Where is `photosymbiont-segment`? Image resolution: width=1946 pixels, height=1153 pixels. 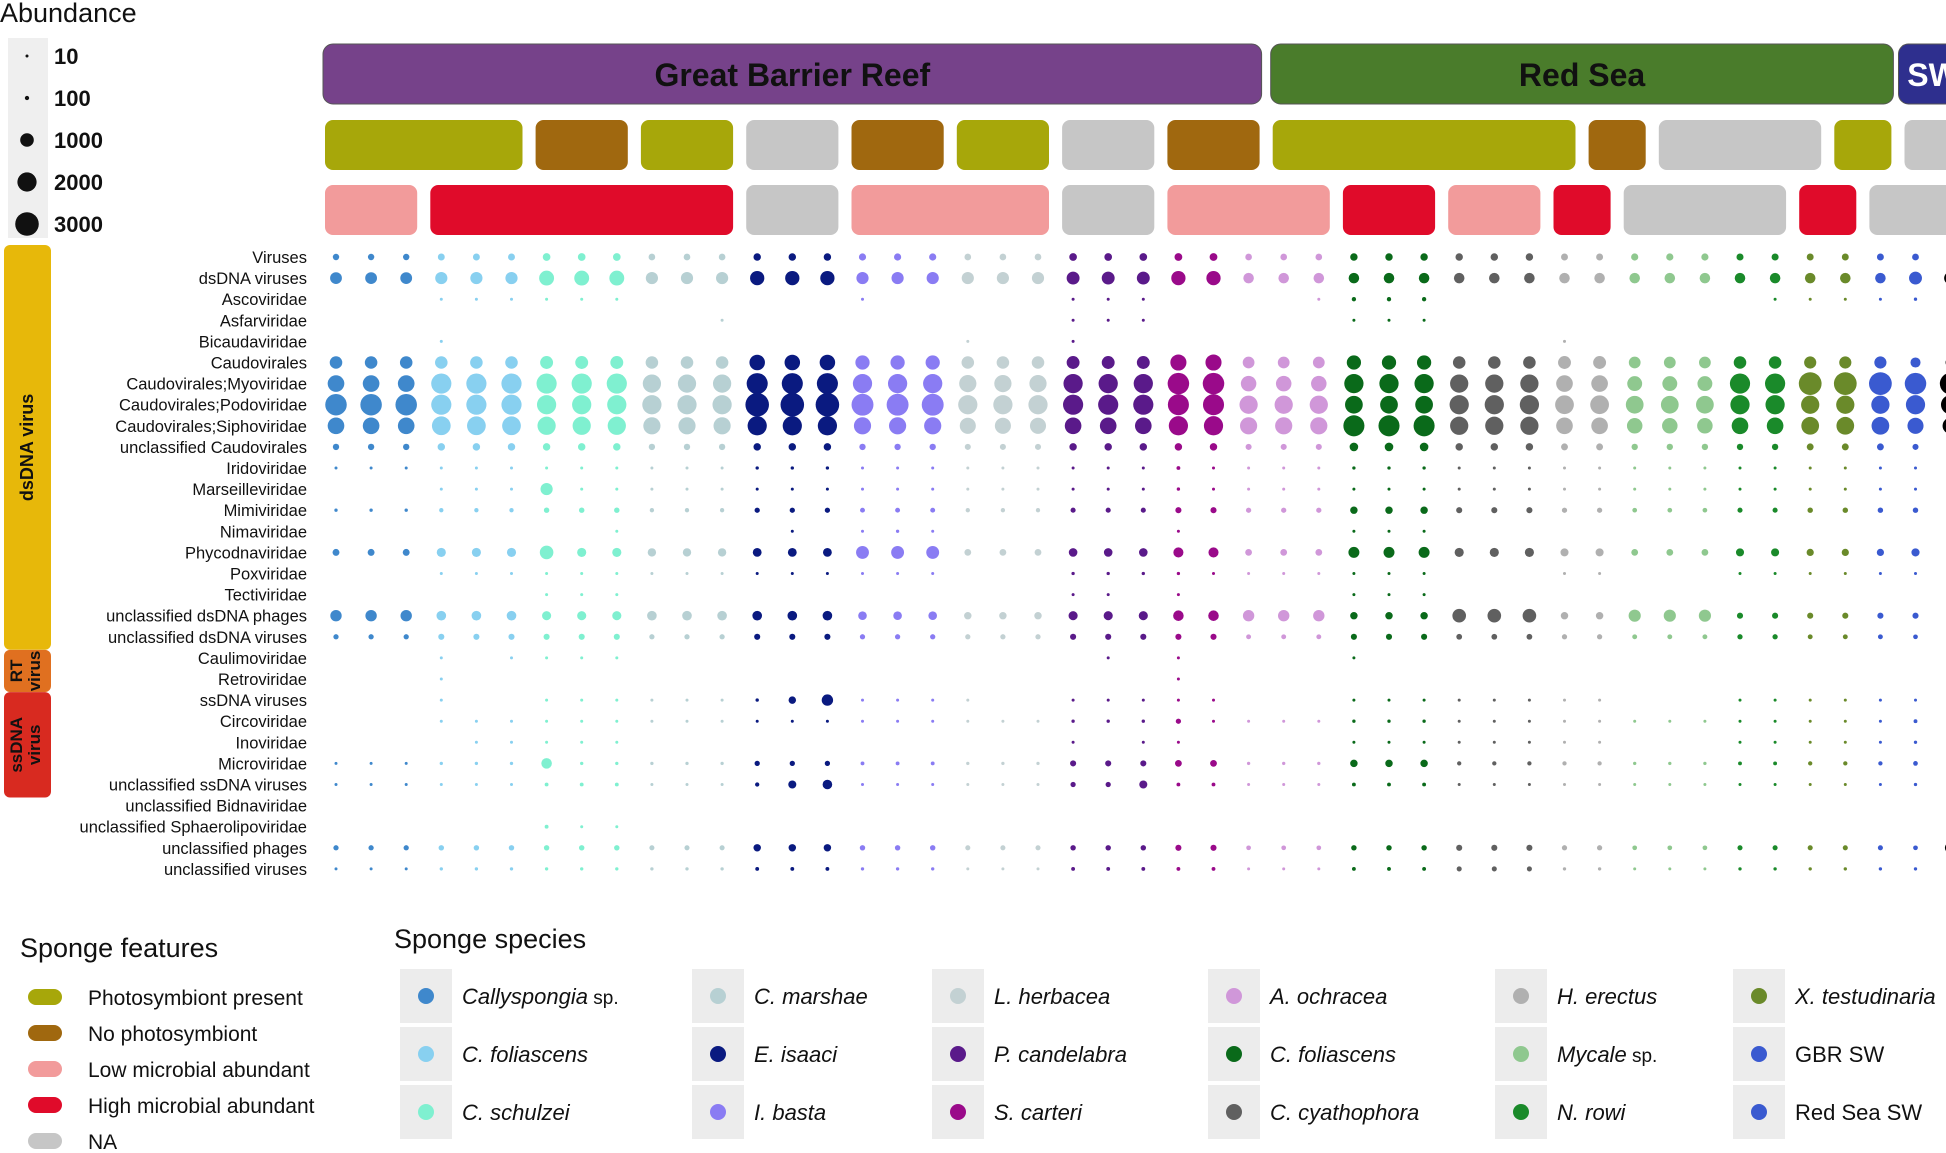 photosymbiont-segment is located at coordinates (1424, 145).